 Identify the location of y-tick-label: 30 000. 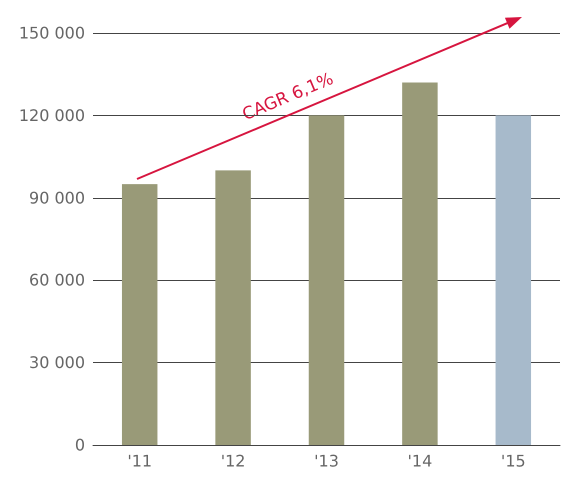
(57, 362).